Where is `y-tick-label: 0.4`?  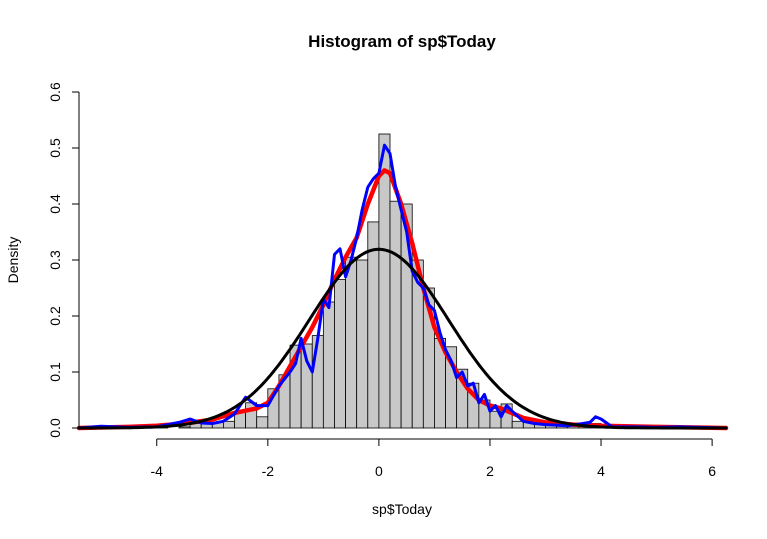 y-tick-label: 0.4 is located at coordinates (55, 204).